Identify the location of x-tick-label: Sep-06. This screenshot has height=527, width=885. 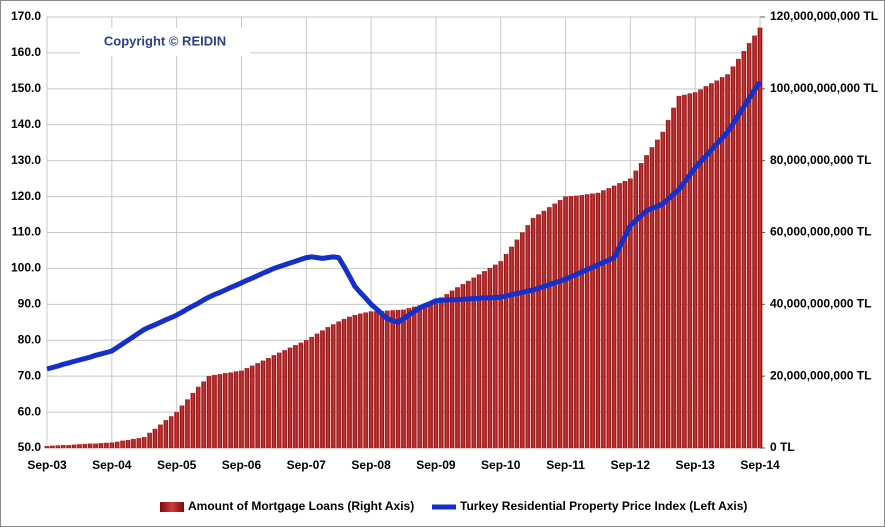
(242, 465).